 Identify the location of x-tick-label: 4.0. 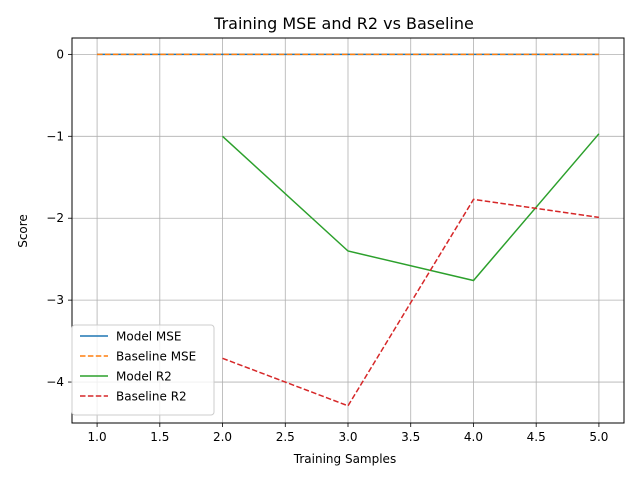
(473, 437).